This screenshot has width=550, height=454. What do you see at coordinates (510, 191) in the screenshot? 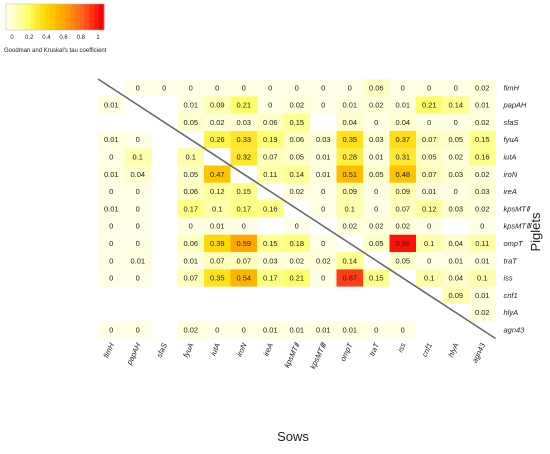
I see `row-tick-label: ireA` at bounding box center [510, 191].